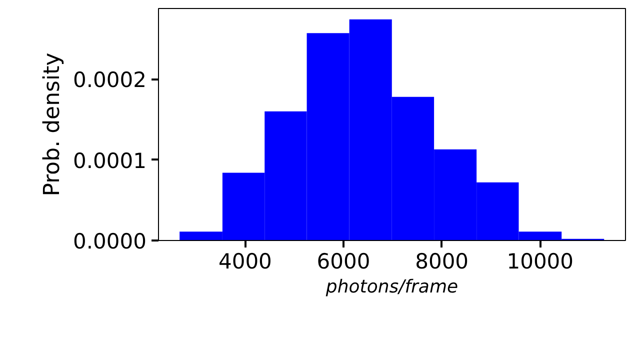 The height and width of the screenshot is (345, 633). Describe the element at coordinates (110, 160) in the screenshot. I see `y-tick-label: 0.0001` at that location.